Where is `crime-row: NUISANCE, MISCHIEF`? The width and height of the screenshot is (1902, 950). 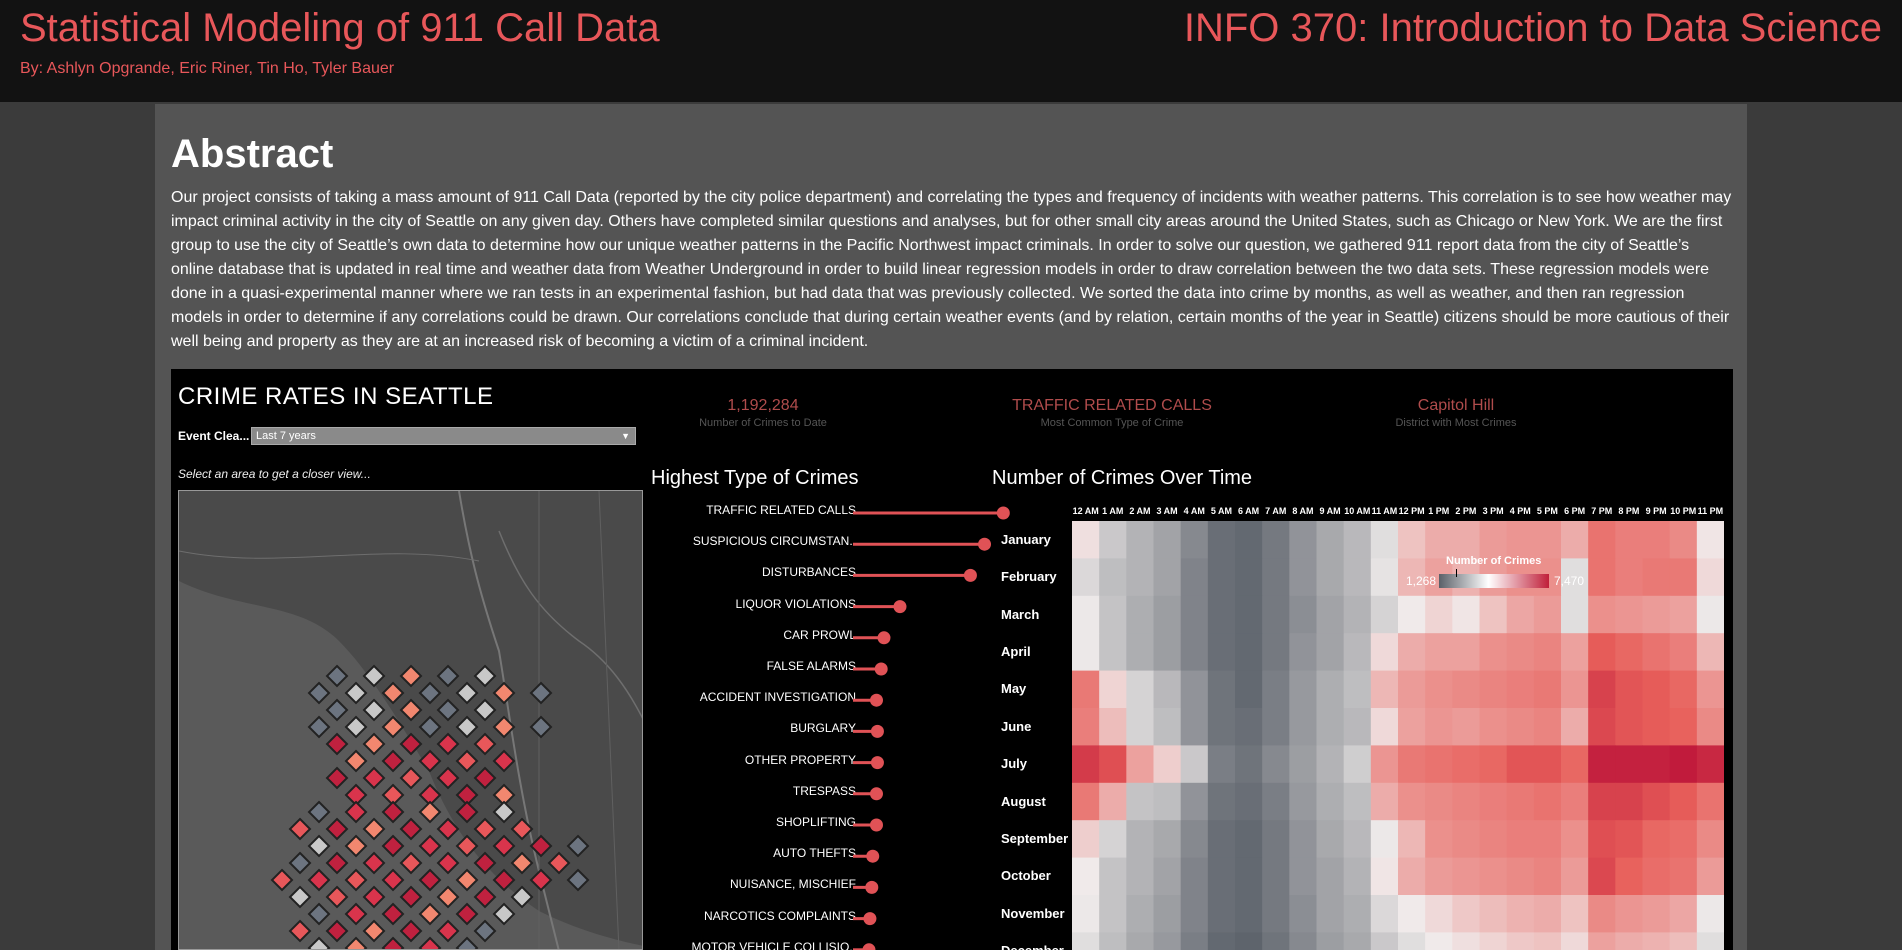 crime-row: NUISANCE, MISCHIEF is located at coordinates (743, 885).